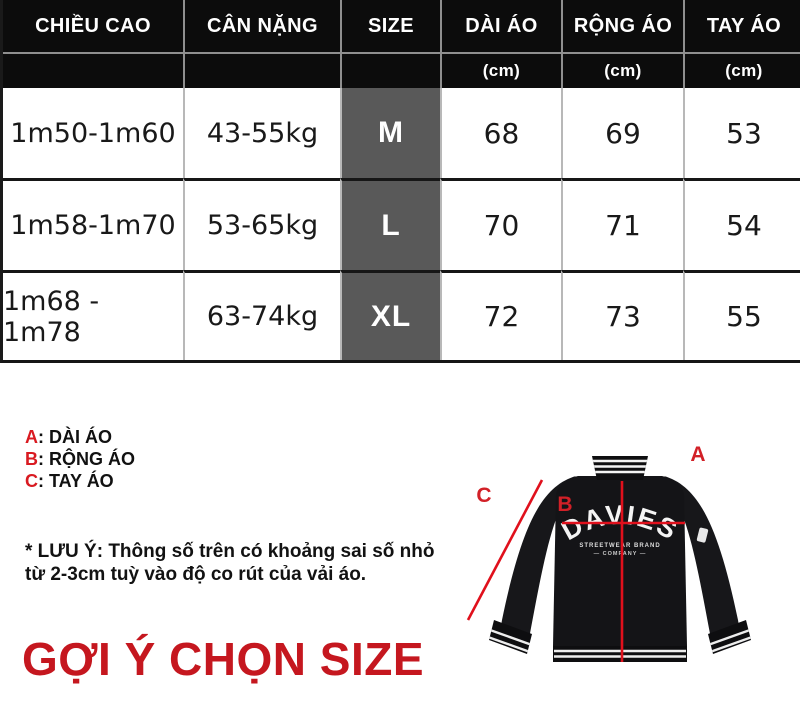 Image resolution: width=800 pixels, height=716 pixels. What do you see at coordinates (619, 546) in the screenshot?
I see `brand-tagline: STREETWEAR BRAND` at bounding box center [619, 546].